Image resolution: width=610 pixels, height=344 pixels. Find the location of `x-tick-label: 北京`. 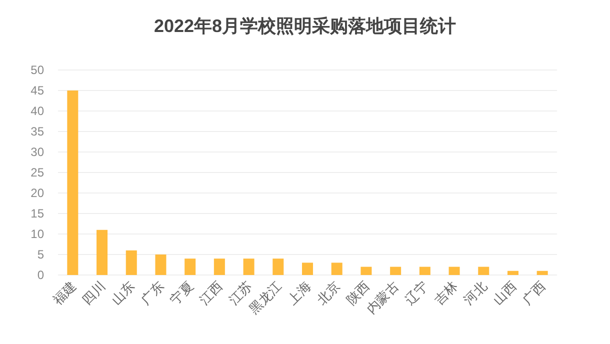

x-tick-label: 北京 is located at coordinates (328, 293).